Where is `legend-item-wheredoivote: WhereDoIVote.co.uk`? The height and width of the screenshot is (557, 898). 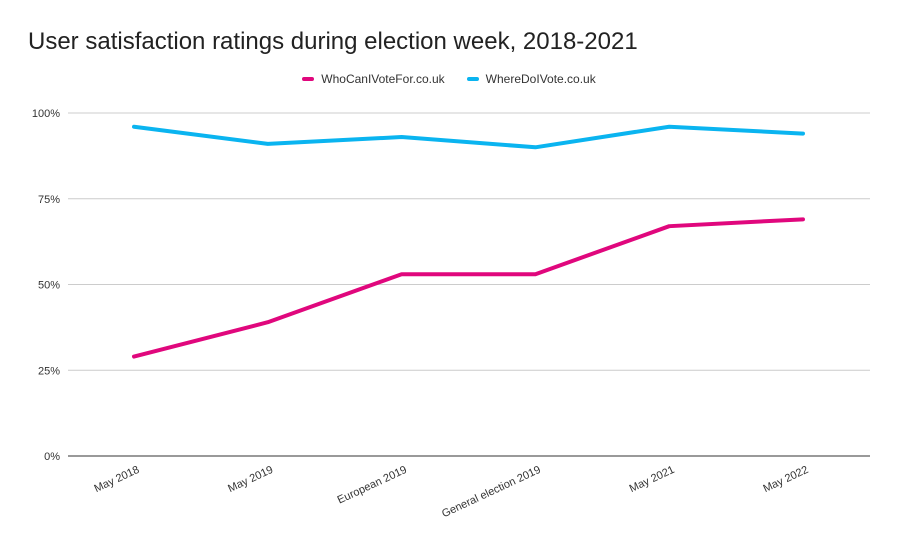
legend-item-wheredoivote: WhereDoIVote.co.uk is located at coordinates (531, 79).